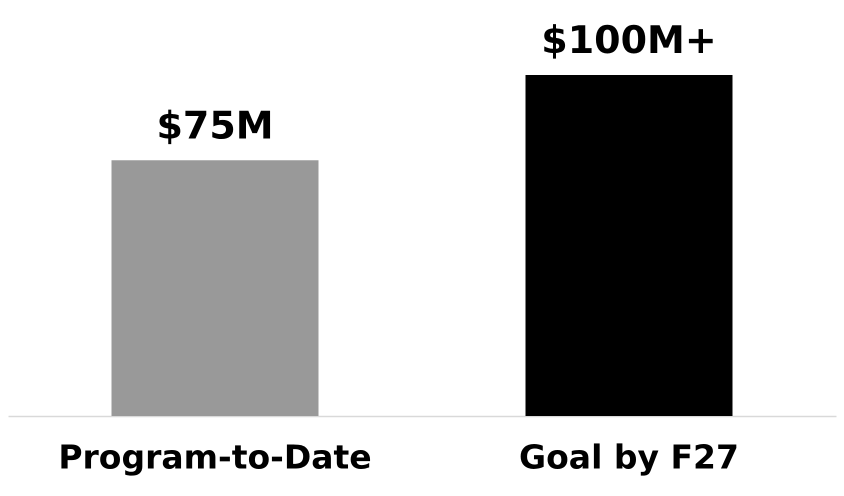 This screenshot has width=844, height=496. What do you see at coordinates (215, 457) in the screenshot?
I see `x-tick-label: Program-to-Date` at bounding box center [215, 457].